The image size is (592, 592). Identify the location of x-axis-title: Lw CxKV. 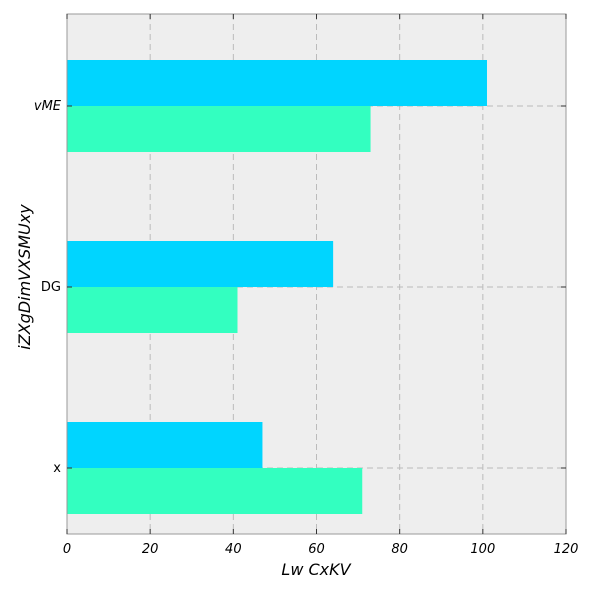
(316, 569).